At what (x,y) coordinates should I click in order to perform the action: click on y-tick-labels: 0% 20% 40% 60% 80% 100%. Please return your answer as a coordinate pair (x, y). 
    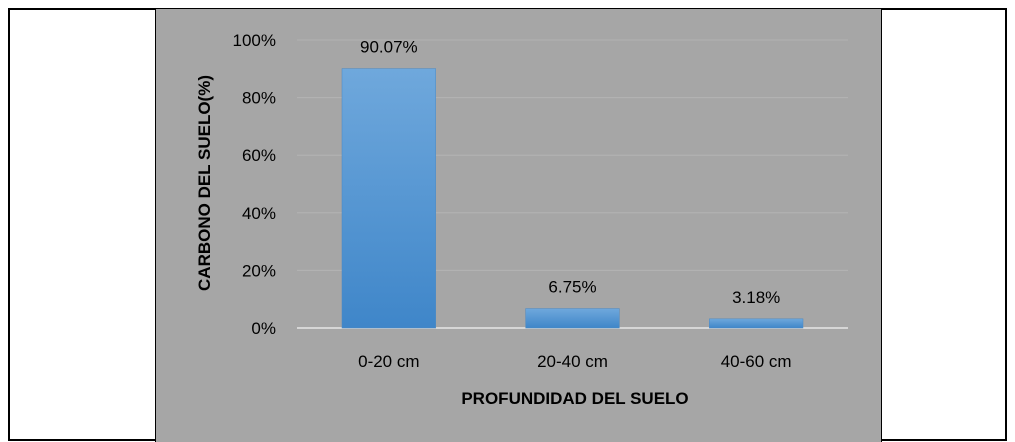
    Looking at the image, I should click on (254, 184).